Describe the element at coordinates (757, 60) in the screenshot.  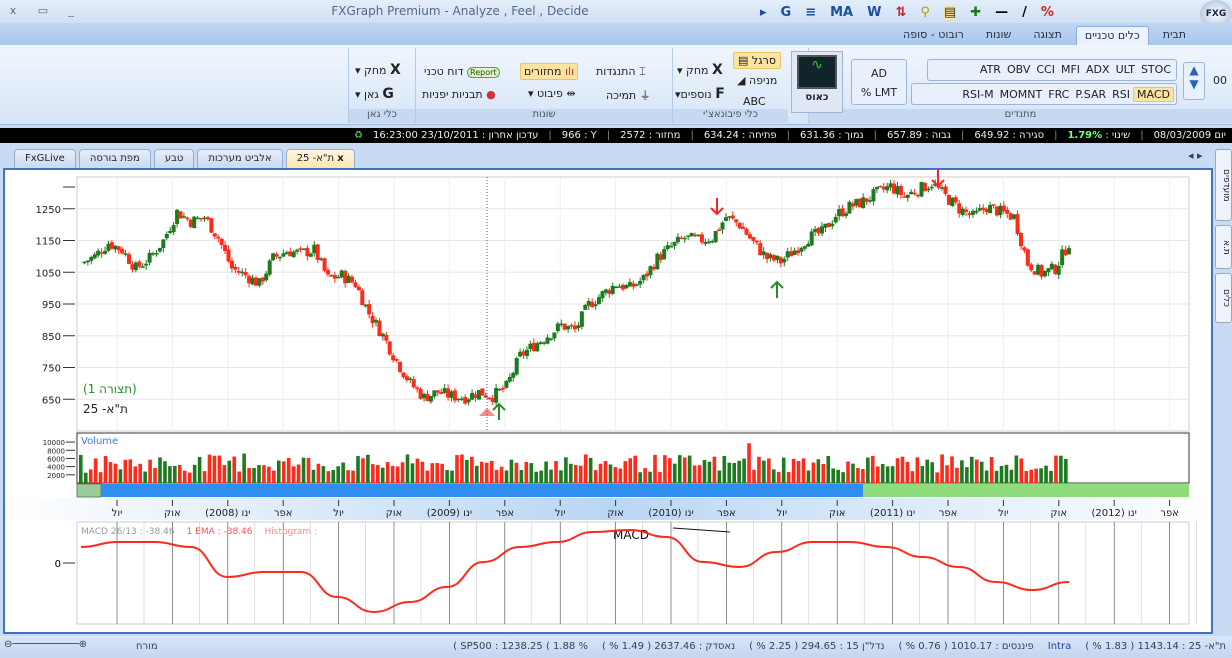
I see `ruler-button: ▤ סרגל` at that location.